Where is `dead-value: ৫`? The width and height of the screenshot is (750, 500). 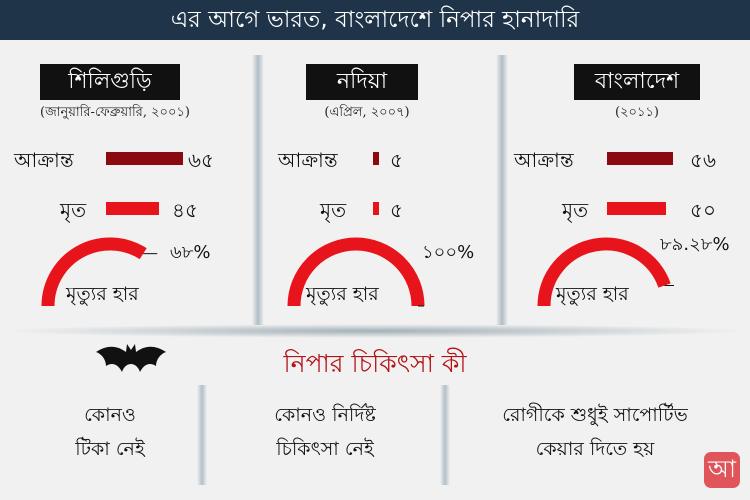 dead-value: ৫ is located at coordinates (396, 210).